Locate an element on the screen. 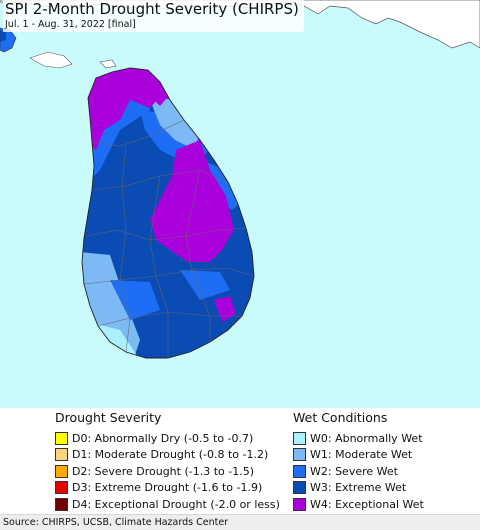 The width and height of the screenshot is (480, 530). legend-label-w2: W2: Severe Wet is located at coordinates (354, 471).